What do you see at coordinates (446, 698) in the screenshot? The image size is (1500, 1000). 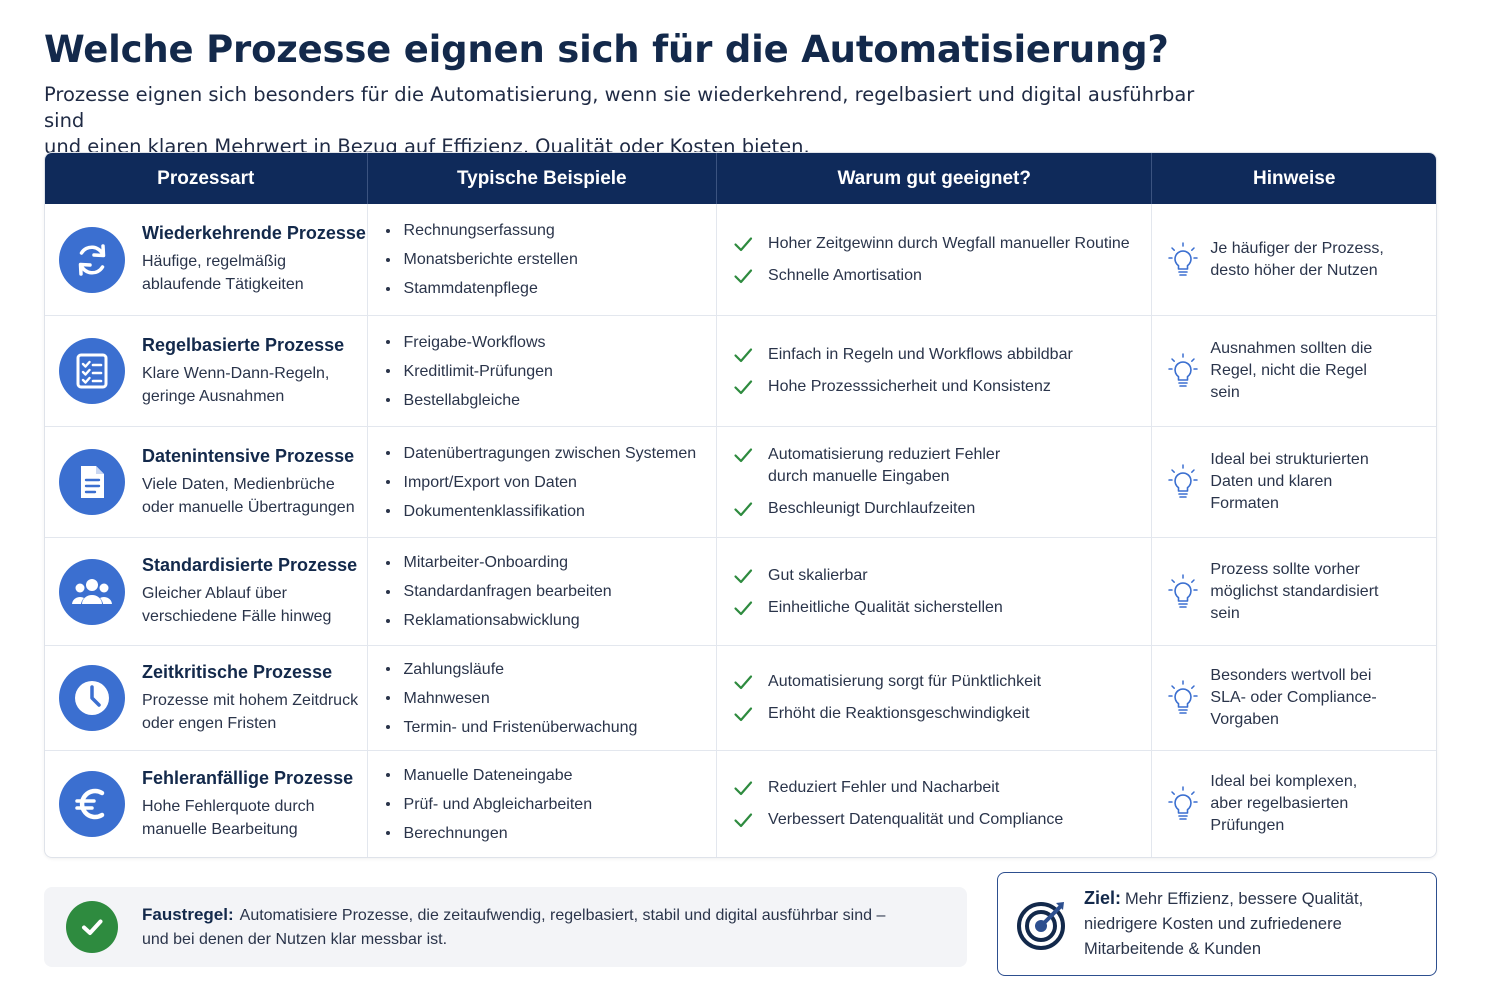 I see `example-text: Mahnwesen` at bounding box center [446, 698].